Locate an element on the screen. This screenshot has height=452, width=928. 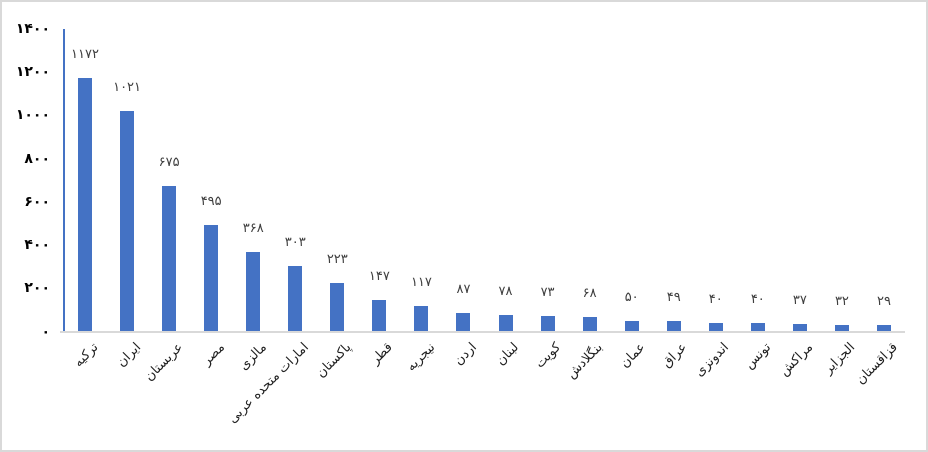
y-tick-label: ۶۰۰ is located at coordinates (37, 201).